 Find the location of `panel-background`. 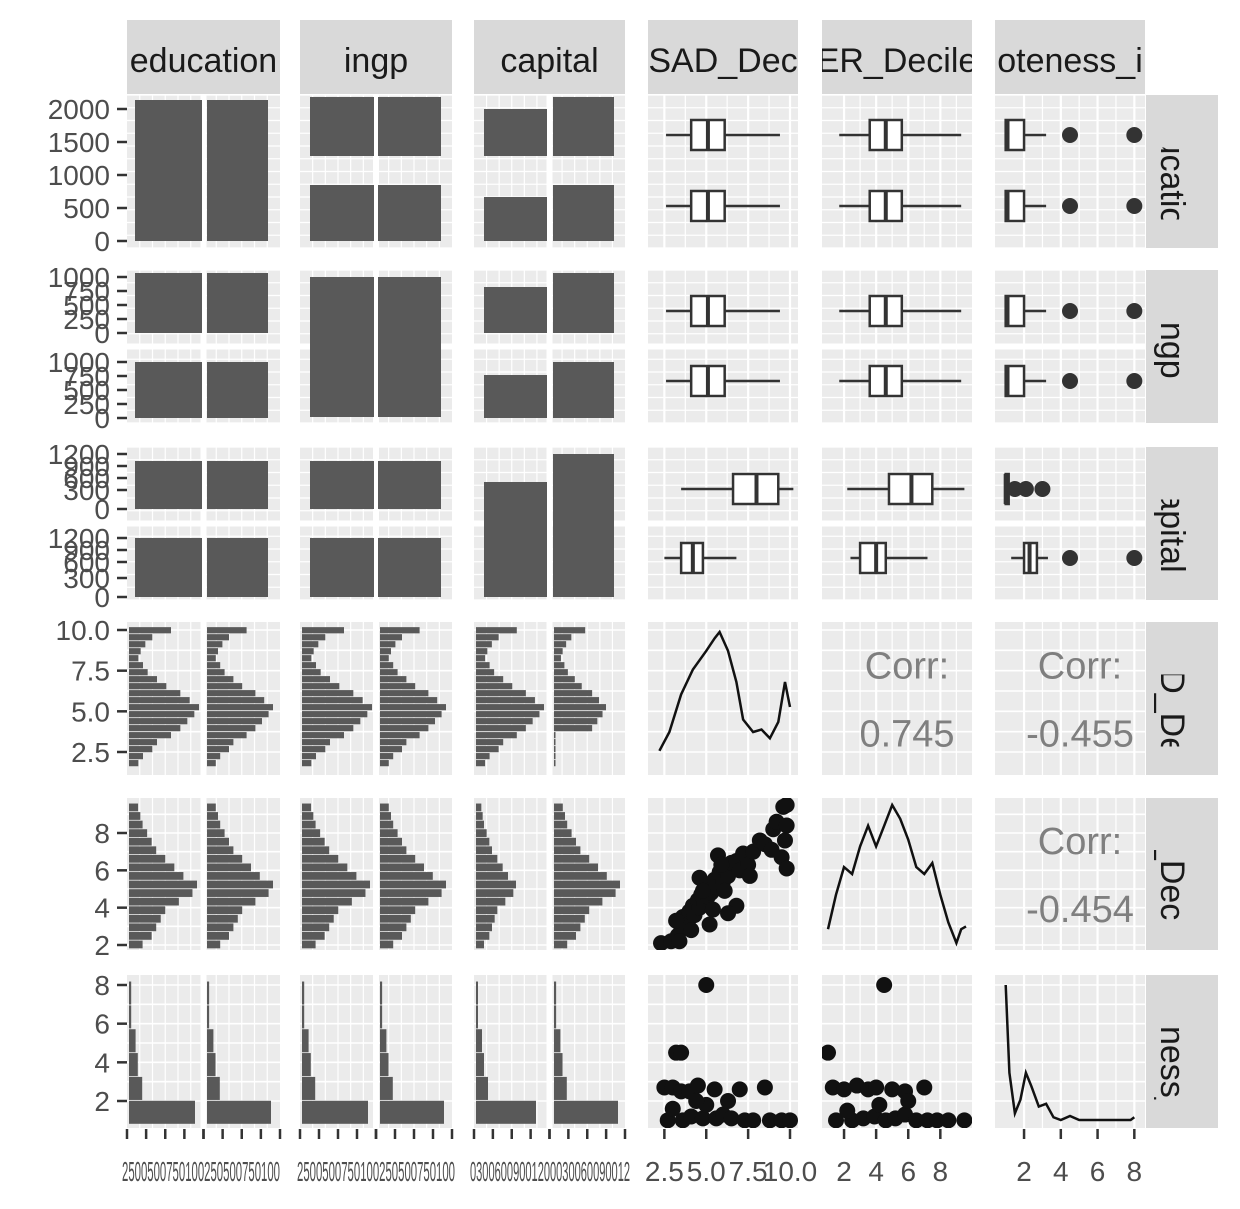

panel-background is located at coordinates (1070, 698).